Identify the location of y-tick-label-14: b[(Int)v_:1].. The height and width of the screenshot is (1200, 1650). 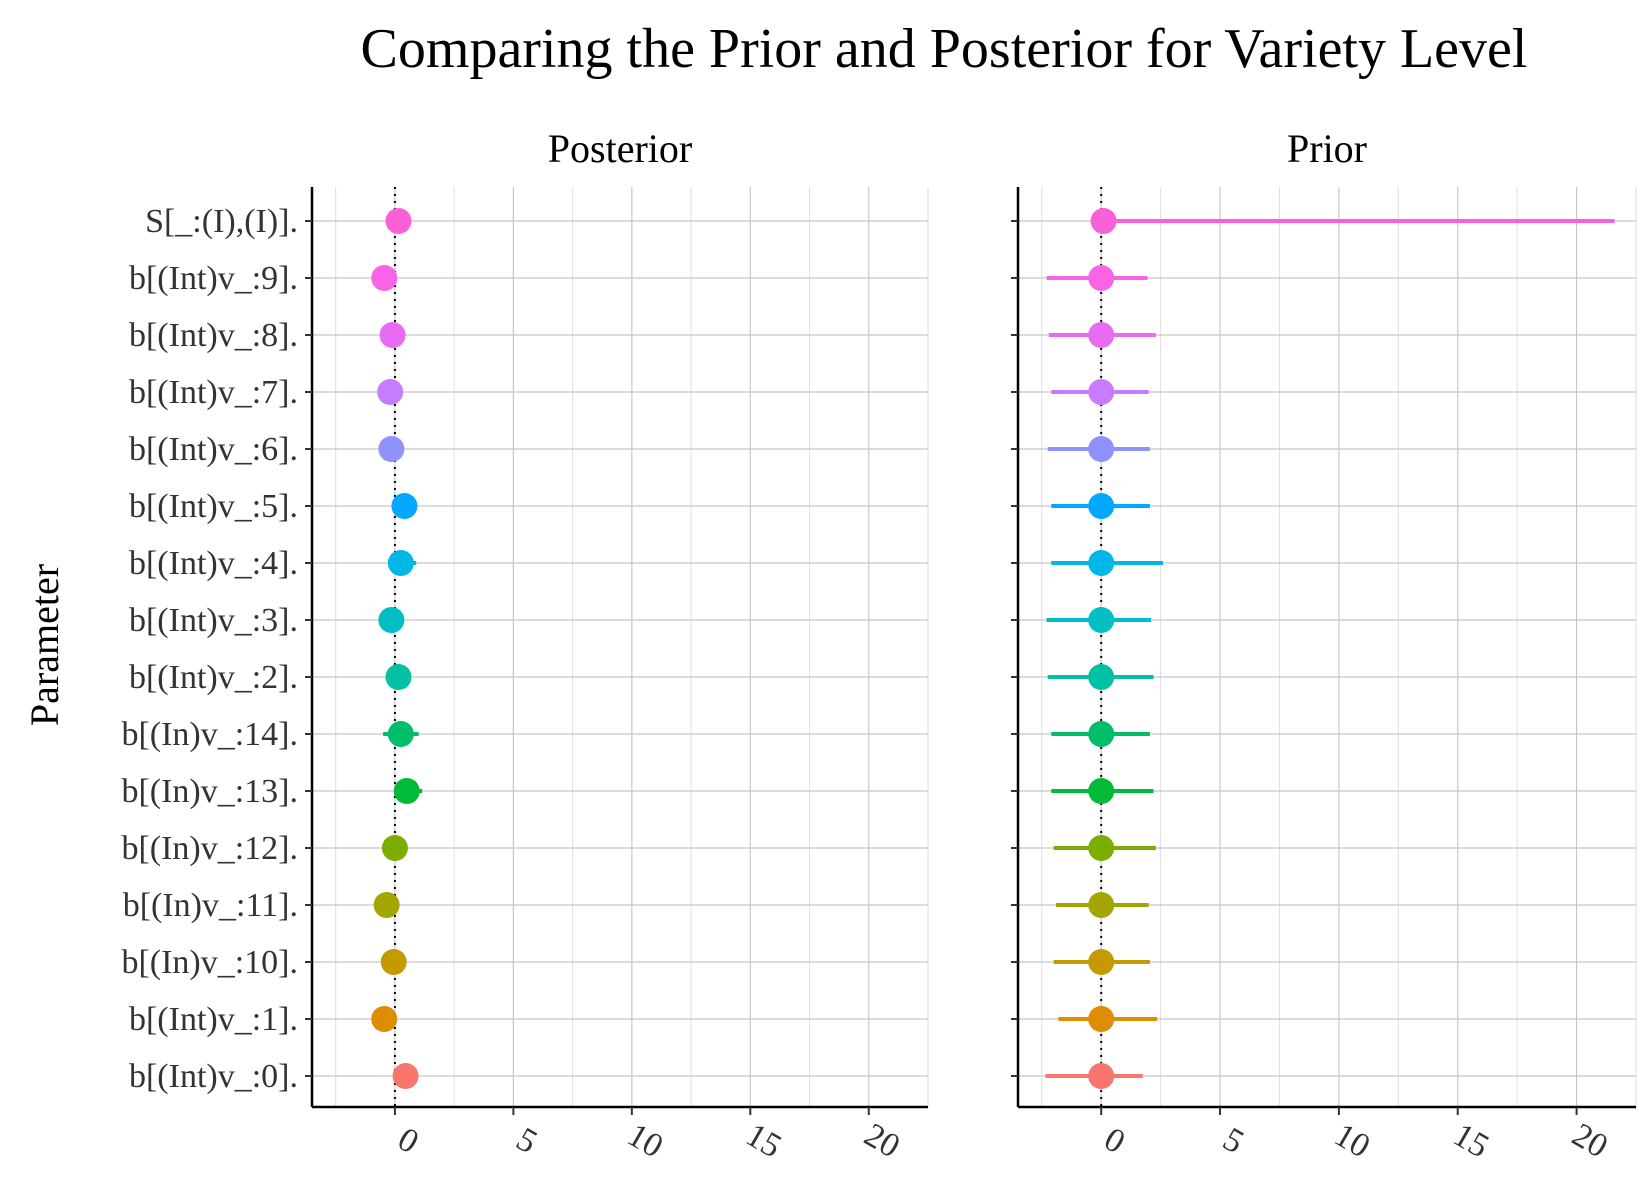
(213, 1019).